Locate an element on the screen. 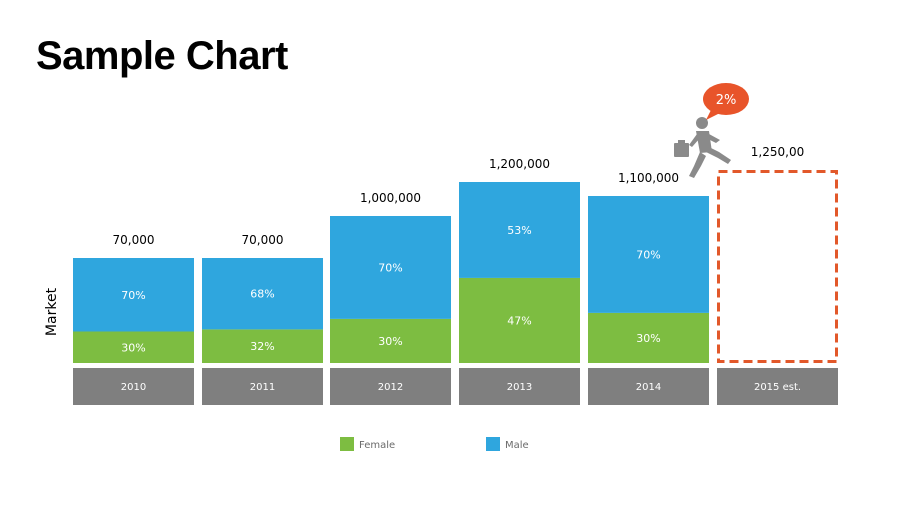  total-label: 1,200,000 is located at coordinates (519, 164).